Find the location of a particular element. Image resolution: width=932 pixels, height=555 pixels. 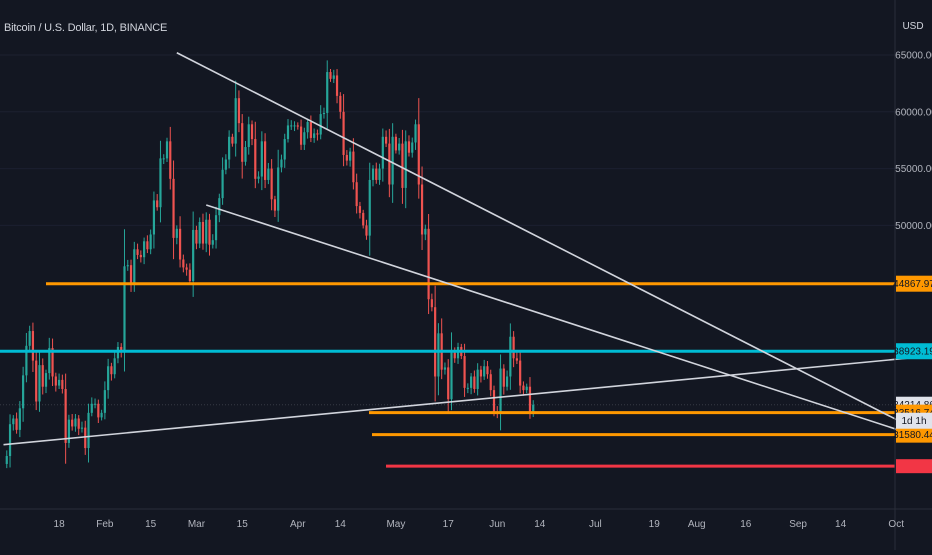

x-tick-label: Jul is located at coordinates (595, 524).